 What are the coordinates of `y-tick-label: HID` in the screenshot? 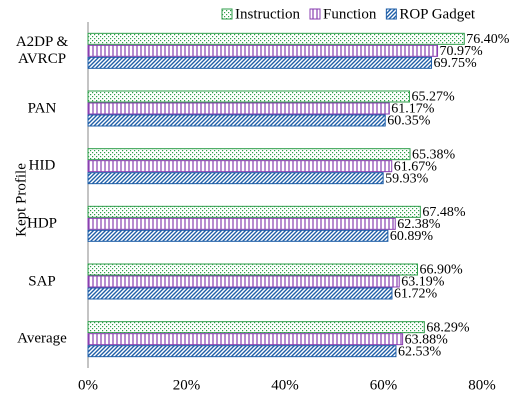 It's located at (42, 165).